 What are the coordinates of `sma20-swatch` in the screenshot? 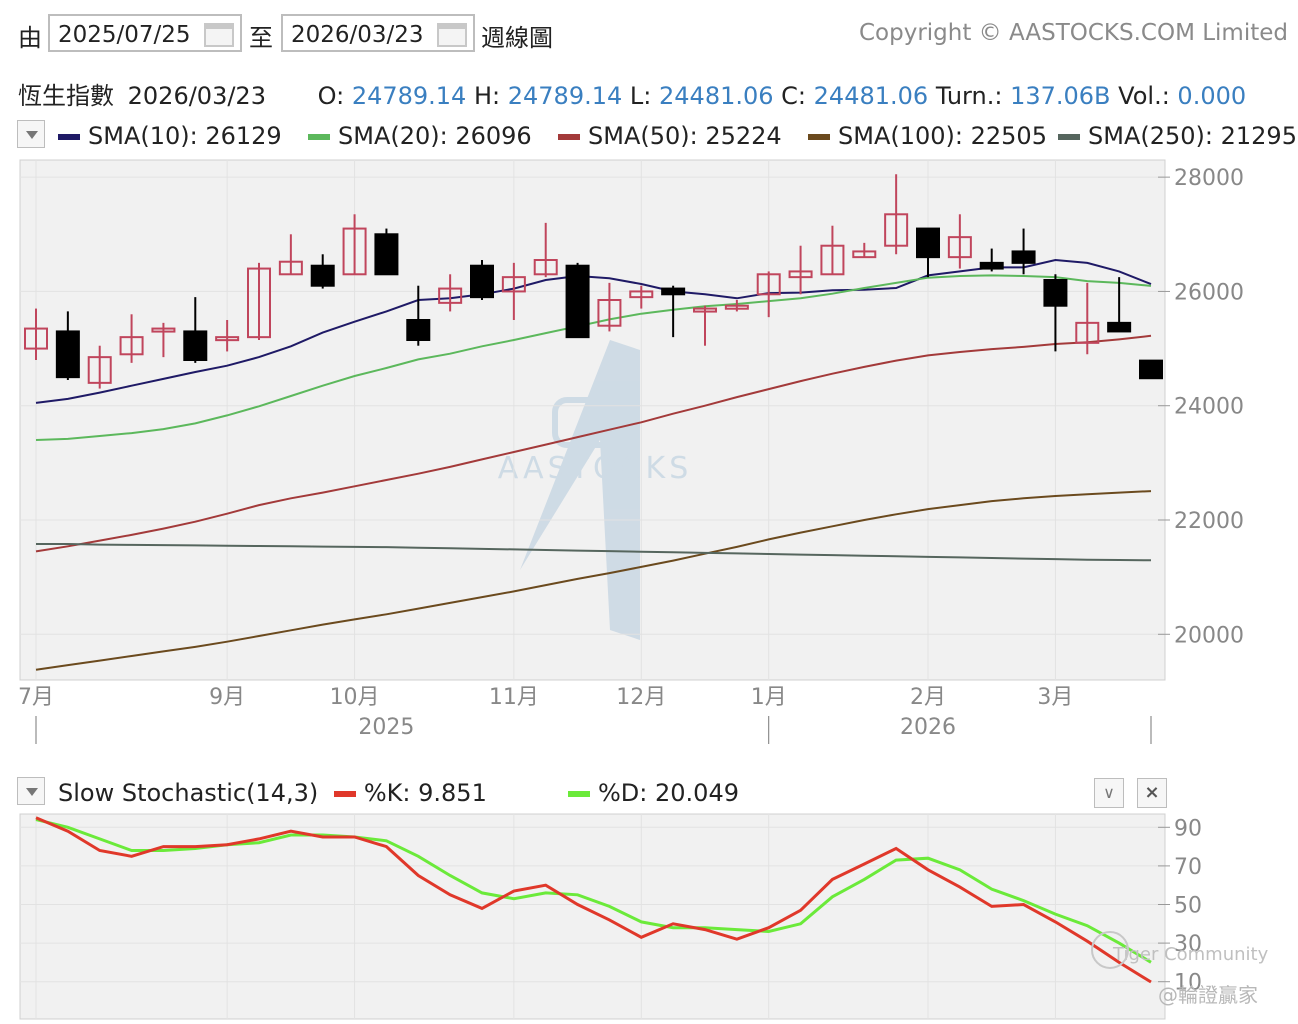 It's located at (319, 137).